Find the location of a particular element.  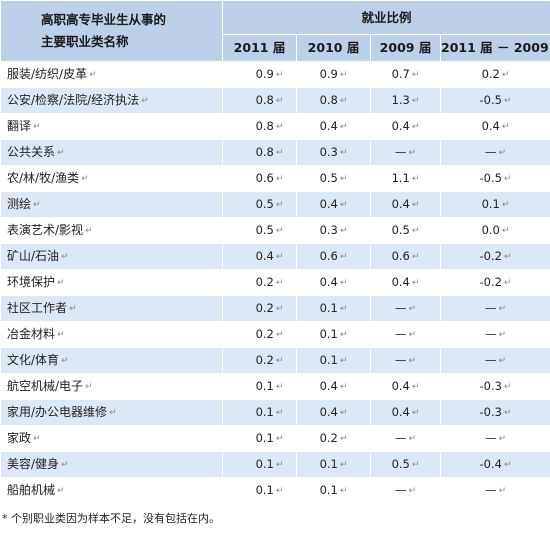

value-2009-cell: 1.1 ↵ is located at coordinates (405, 178).